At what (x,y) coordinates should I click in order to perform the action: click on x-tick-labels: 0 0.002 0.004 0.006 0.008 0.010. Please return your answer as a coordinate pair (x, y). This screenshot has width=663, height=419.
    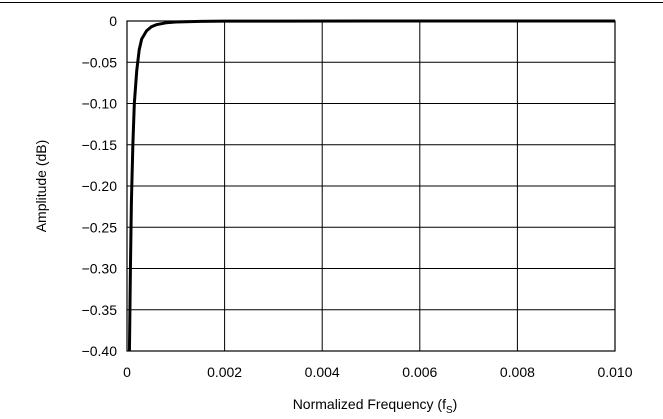
    Looking at the image, I should click on (378, 372).